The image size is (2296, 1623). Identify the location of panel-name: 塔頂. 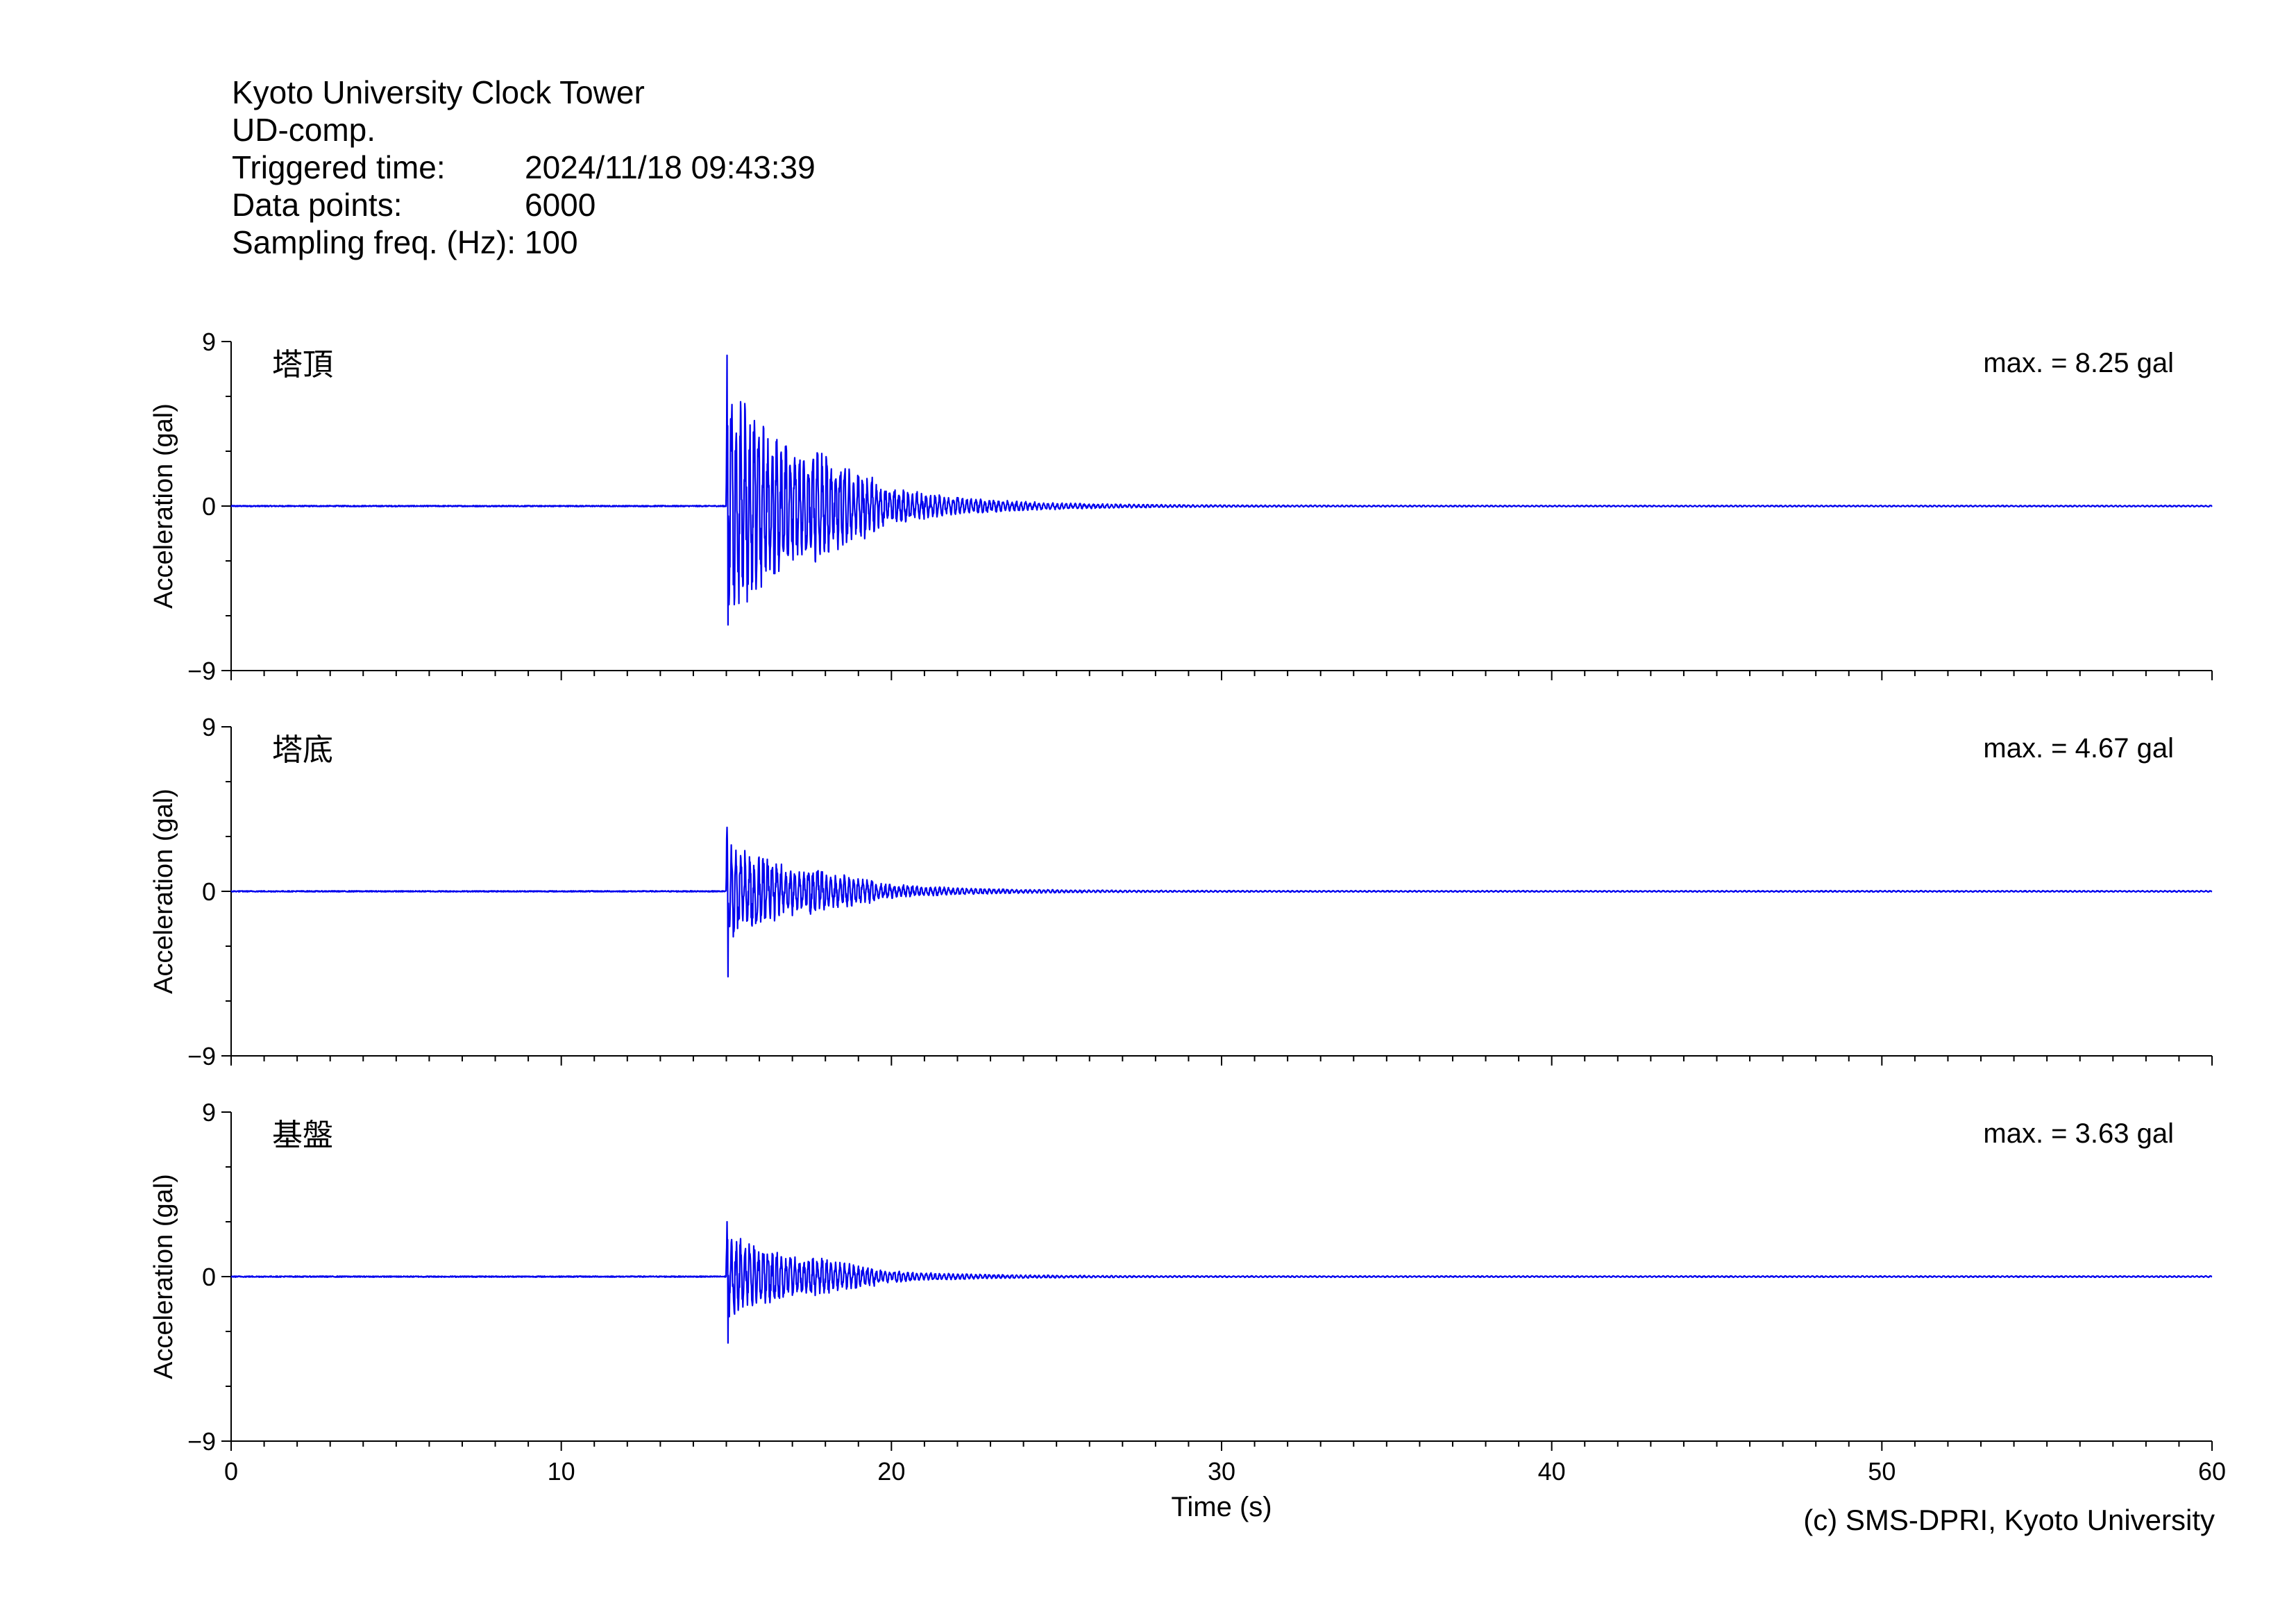
(302, 365).